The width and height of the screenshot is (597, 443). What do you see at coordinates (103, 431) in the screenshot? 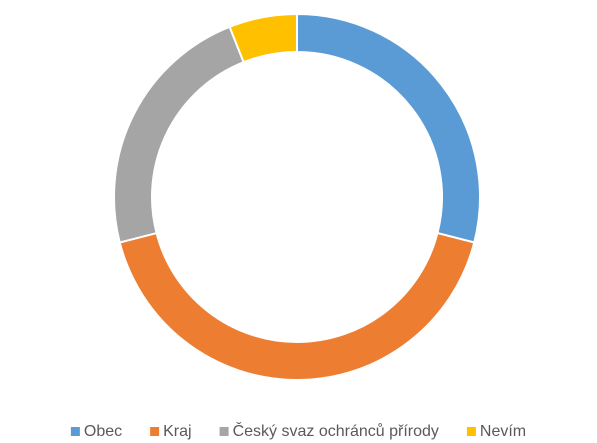
I see `legend-label: Obec` at bounding box center [103, 431].